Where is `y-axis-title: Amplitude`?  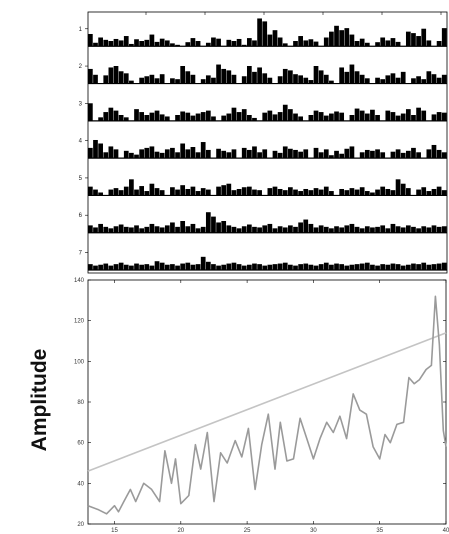
y-axis-title: Amplitude is located at coordinates (39, 400).